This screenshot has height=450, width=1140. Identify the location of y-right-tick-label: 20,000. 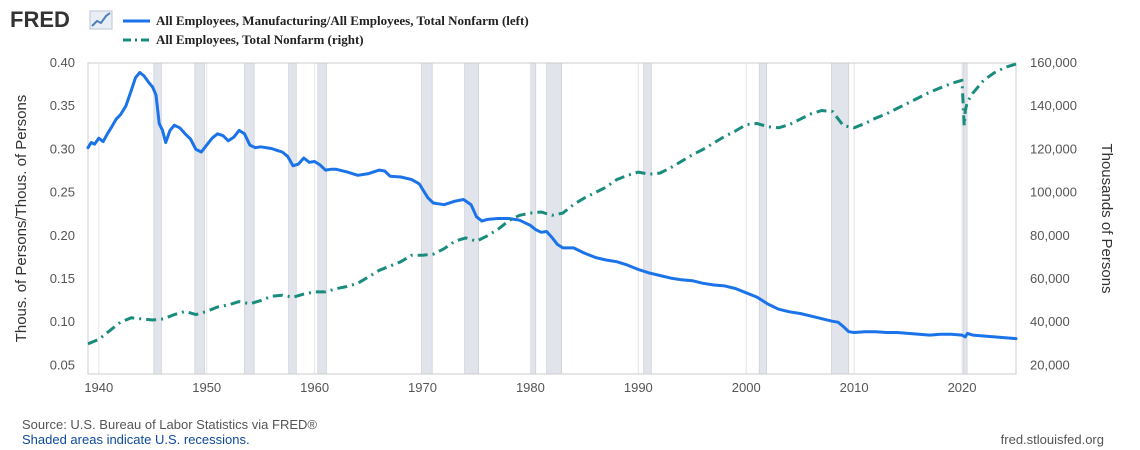
(1050, 364).